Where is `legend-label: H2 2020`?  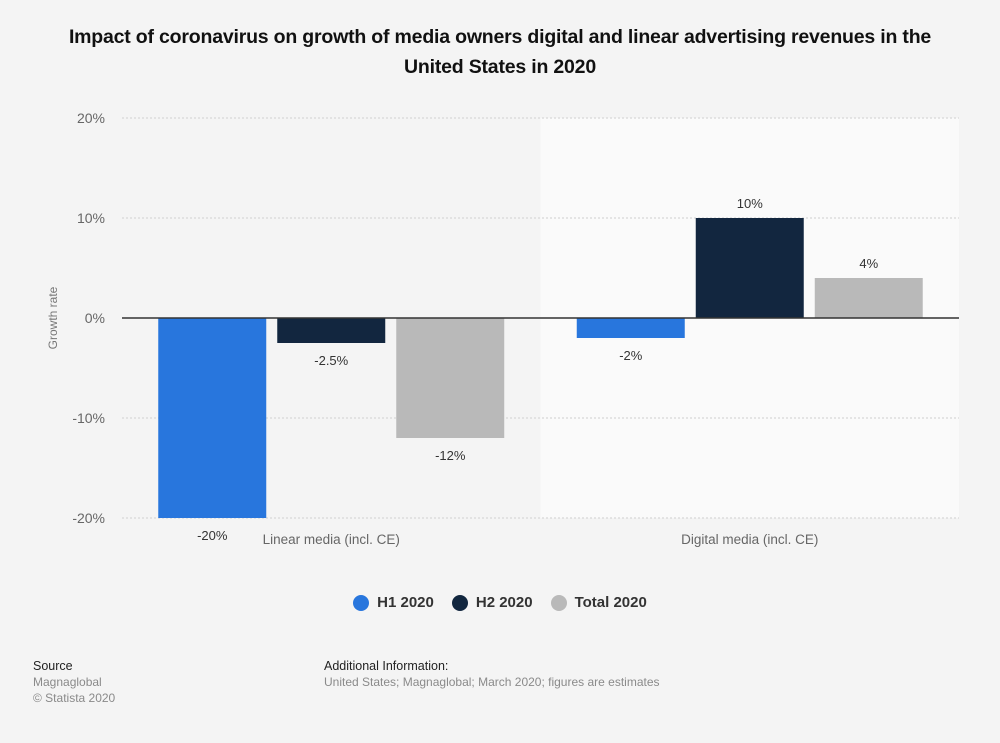 legend-label: H2 2020 is located at coordinates (504, 602).